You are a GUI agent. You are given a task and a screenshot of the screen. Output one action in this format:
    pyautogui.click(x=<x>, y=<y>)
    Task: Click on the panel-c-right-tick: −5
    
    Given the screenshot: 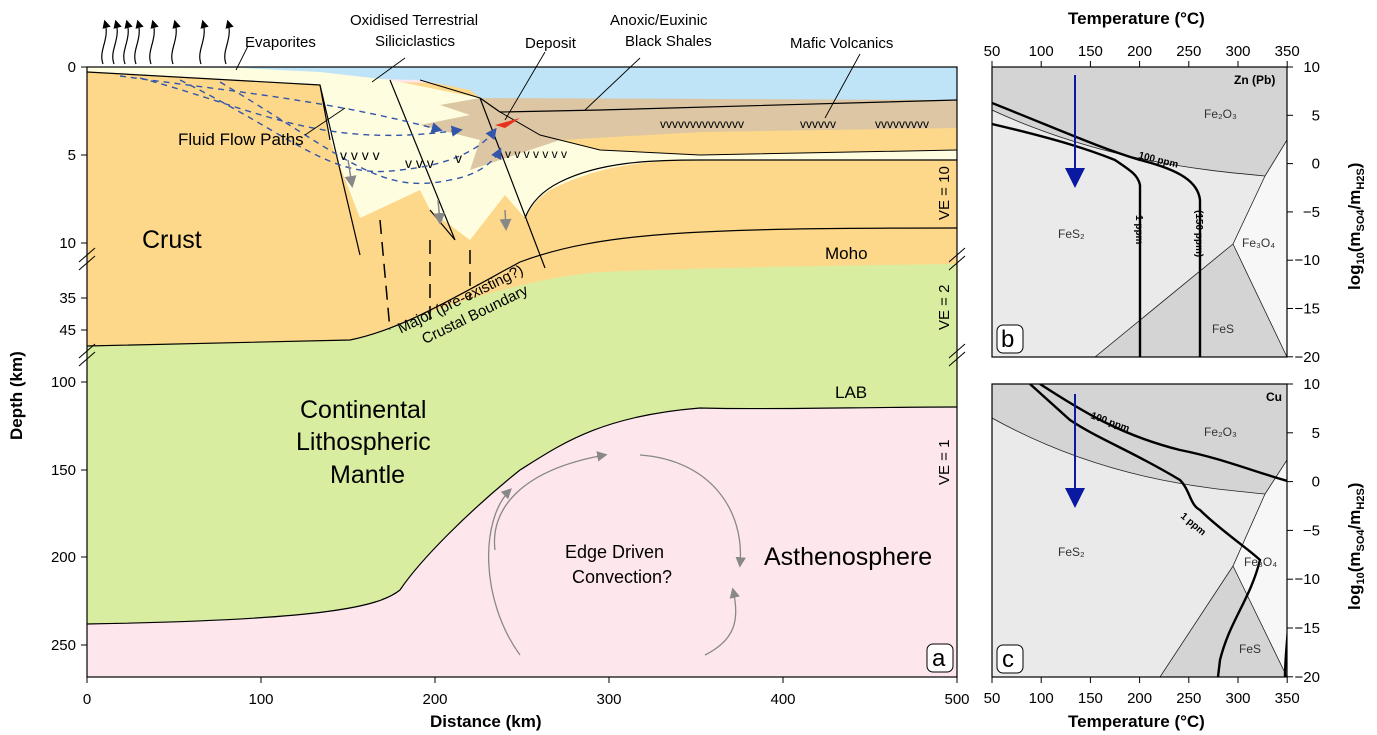 What is the action you would take?
    pyautogui.click(x=1311, y=530)
    